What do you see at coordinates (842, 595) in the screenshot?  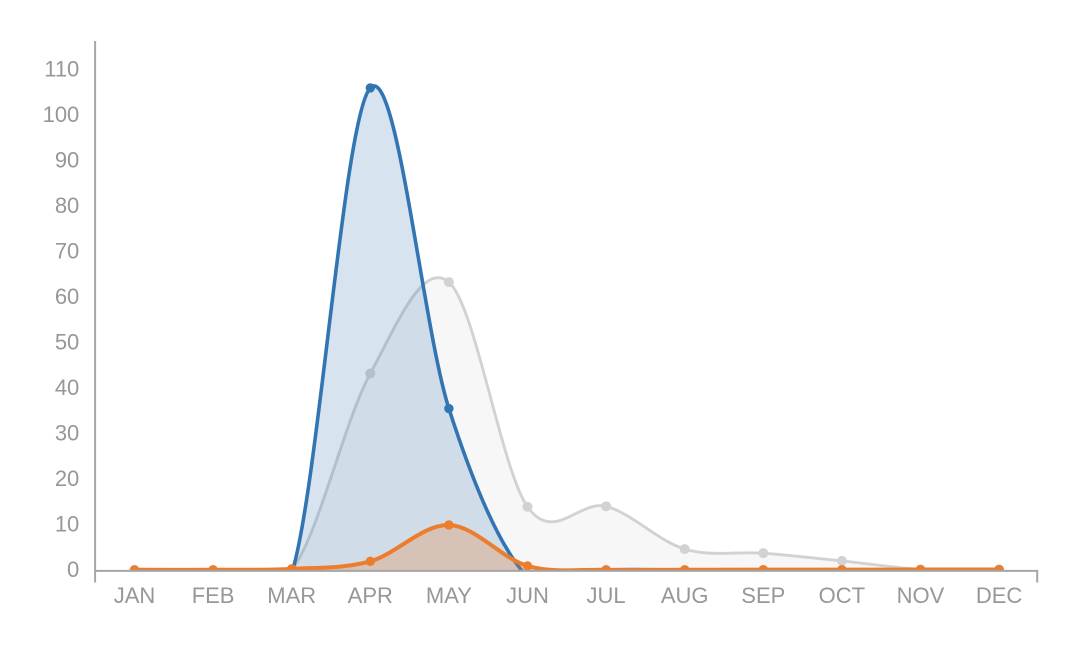 I see `svg-text: OCT` at bounding box center [842, 595].